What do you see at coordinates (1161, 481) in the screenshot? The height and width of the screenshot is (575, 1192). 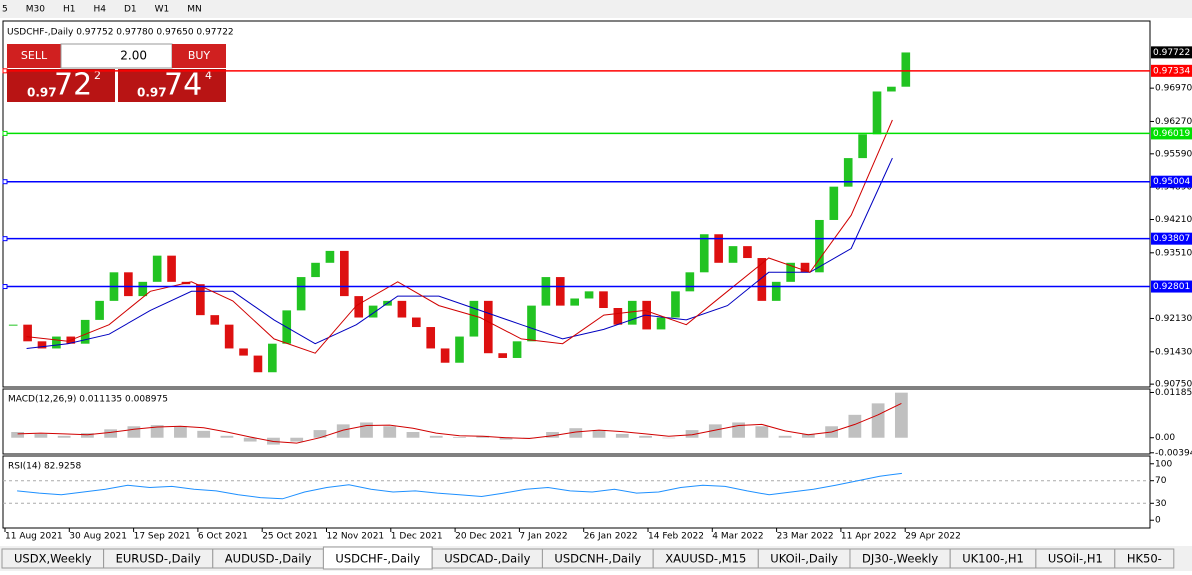 I see `y-tick-label: 70` at bounding box center [1161, 481].